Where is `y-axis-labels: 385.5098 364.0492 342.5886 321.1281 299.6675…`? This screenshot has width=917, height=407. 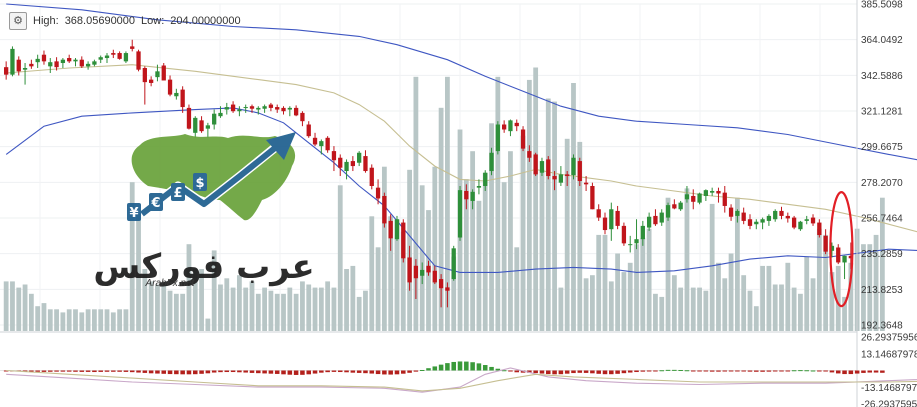 y-axis-labels: 385.5098 364.0492 342.5886 321.1281 299.6675… is located at coordinates (889, 203).